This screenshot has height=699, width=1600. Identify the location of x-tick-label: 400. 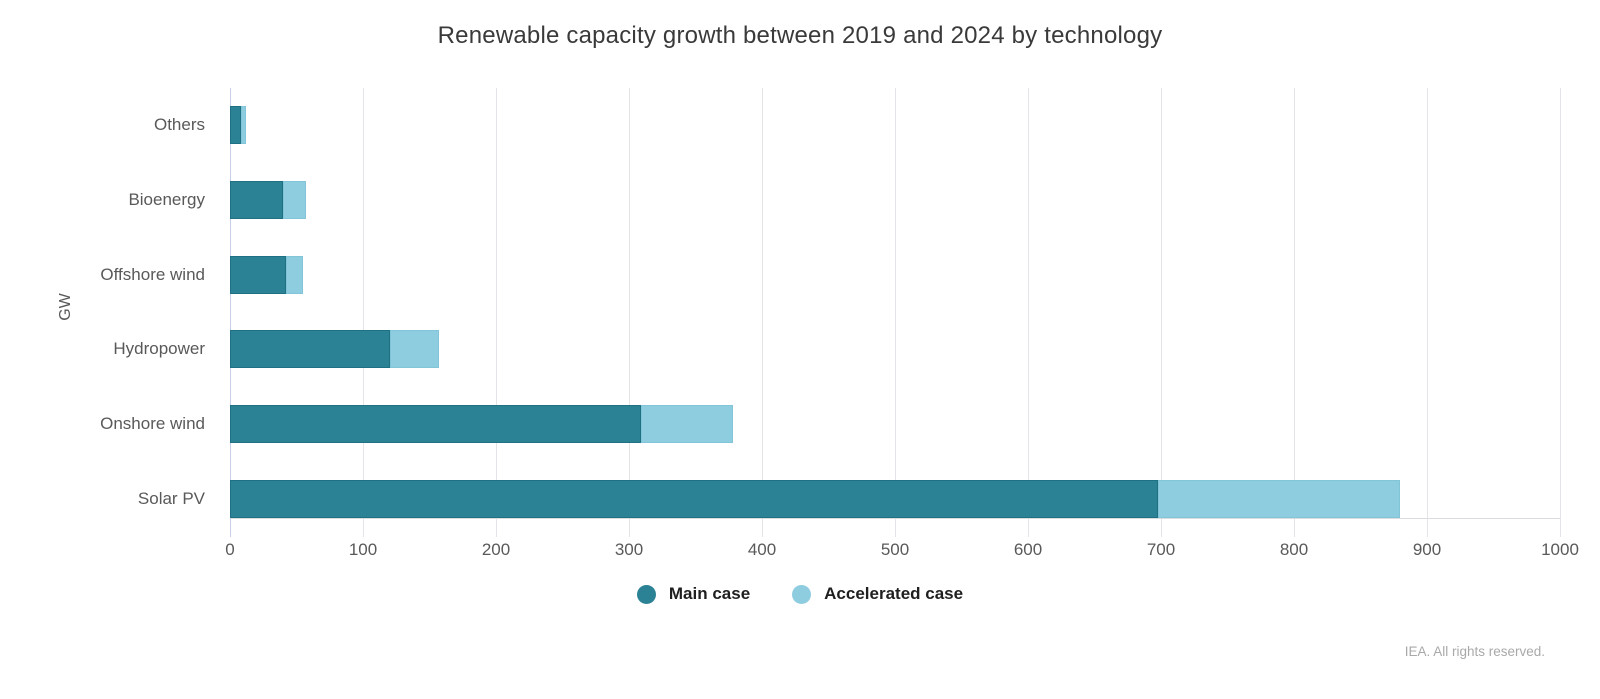
(762, 549).